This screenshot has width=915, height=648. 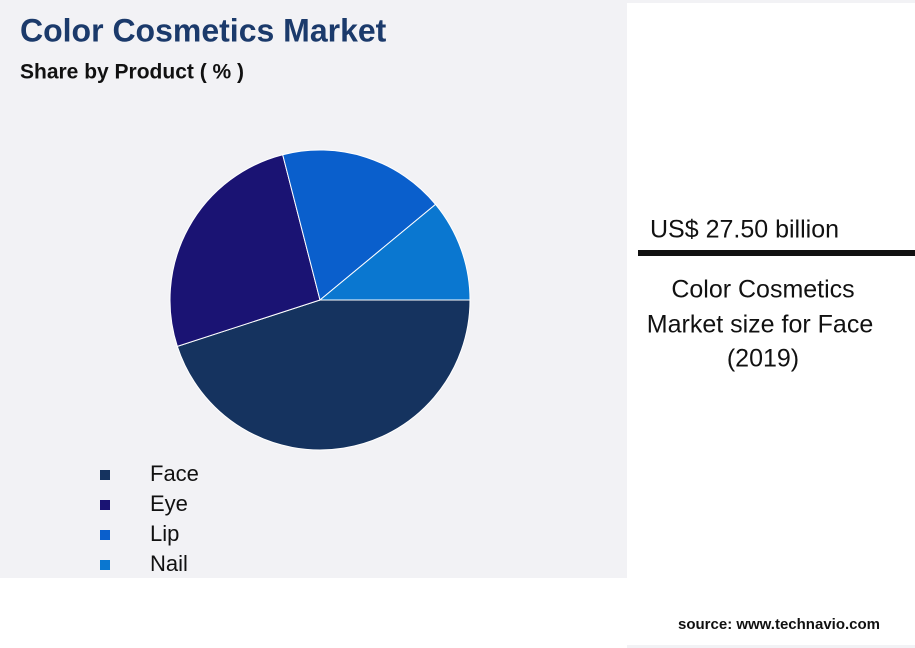 What do you see at coordinates (169, 503) in the screenshot?
I see `legend-label: Eye` at bounding box center [169, 503].